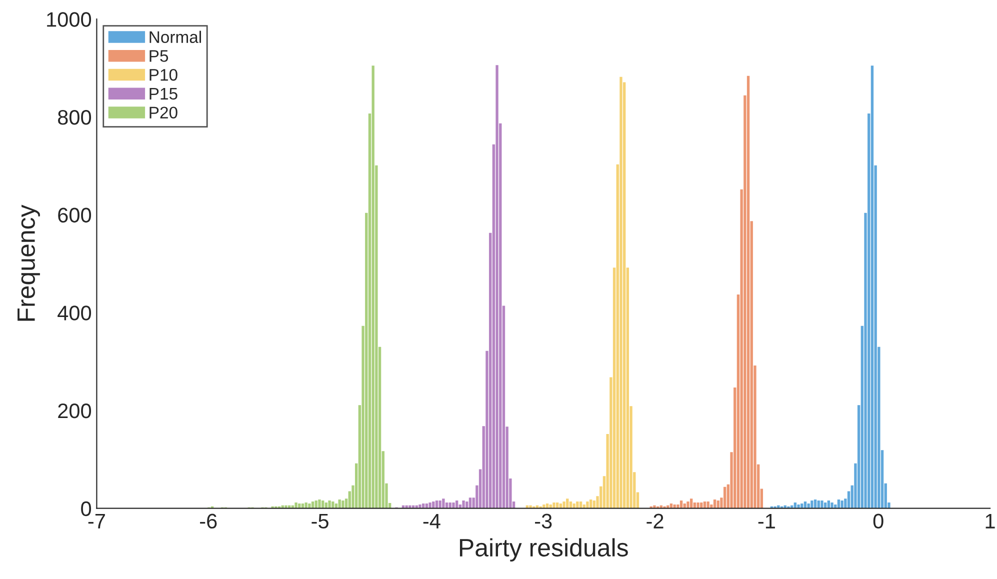 The height and width of the screenshot is (579, 997). I want to click on legend-label: P20, so click(164, 112).